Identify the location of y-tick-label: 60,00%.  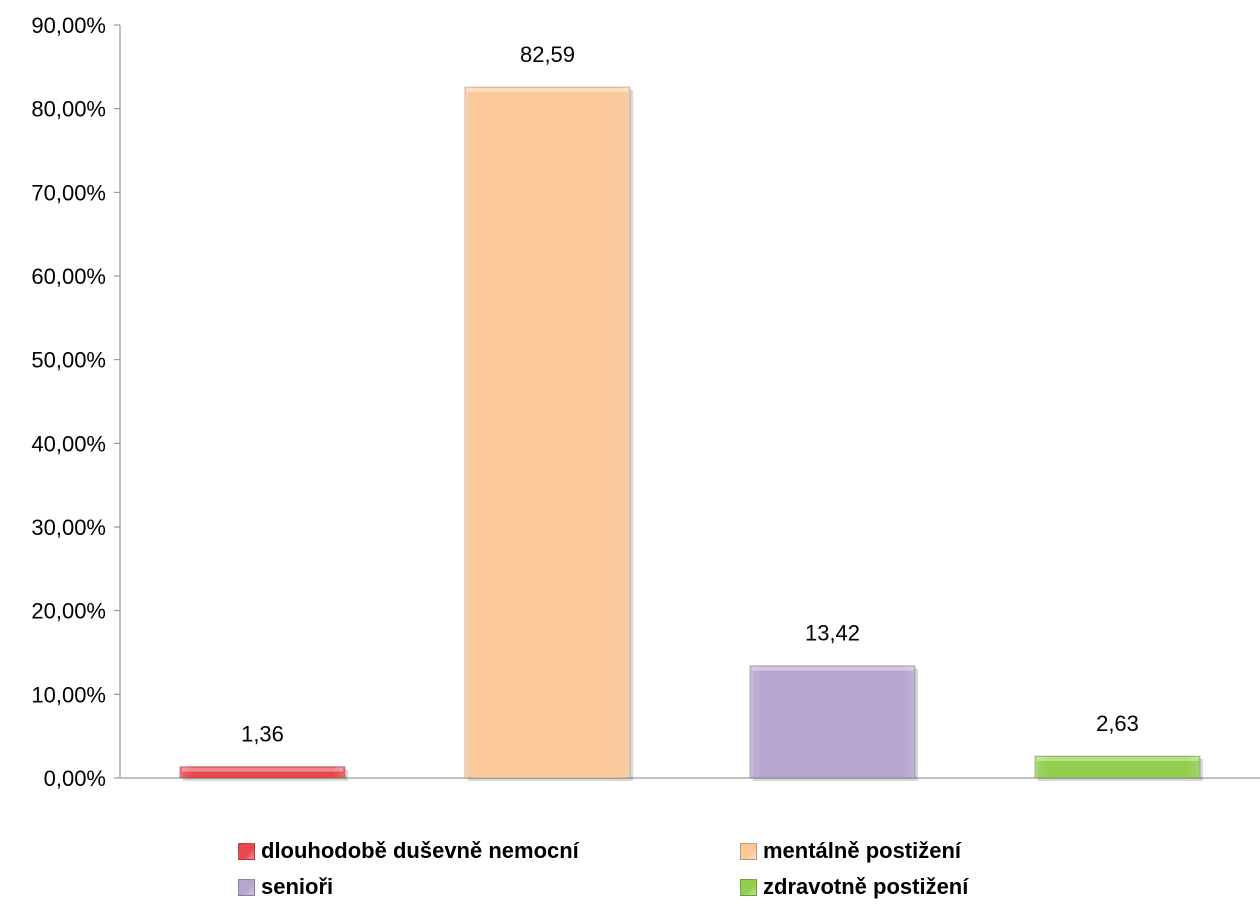
(68, 276).